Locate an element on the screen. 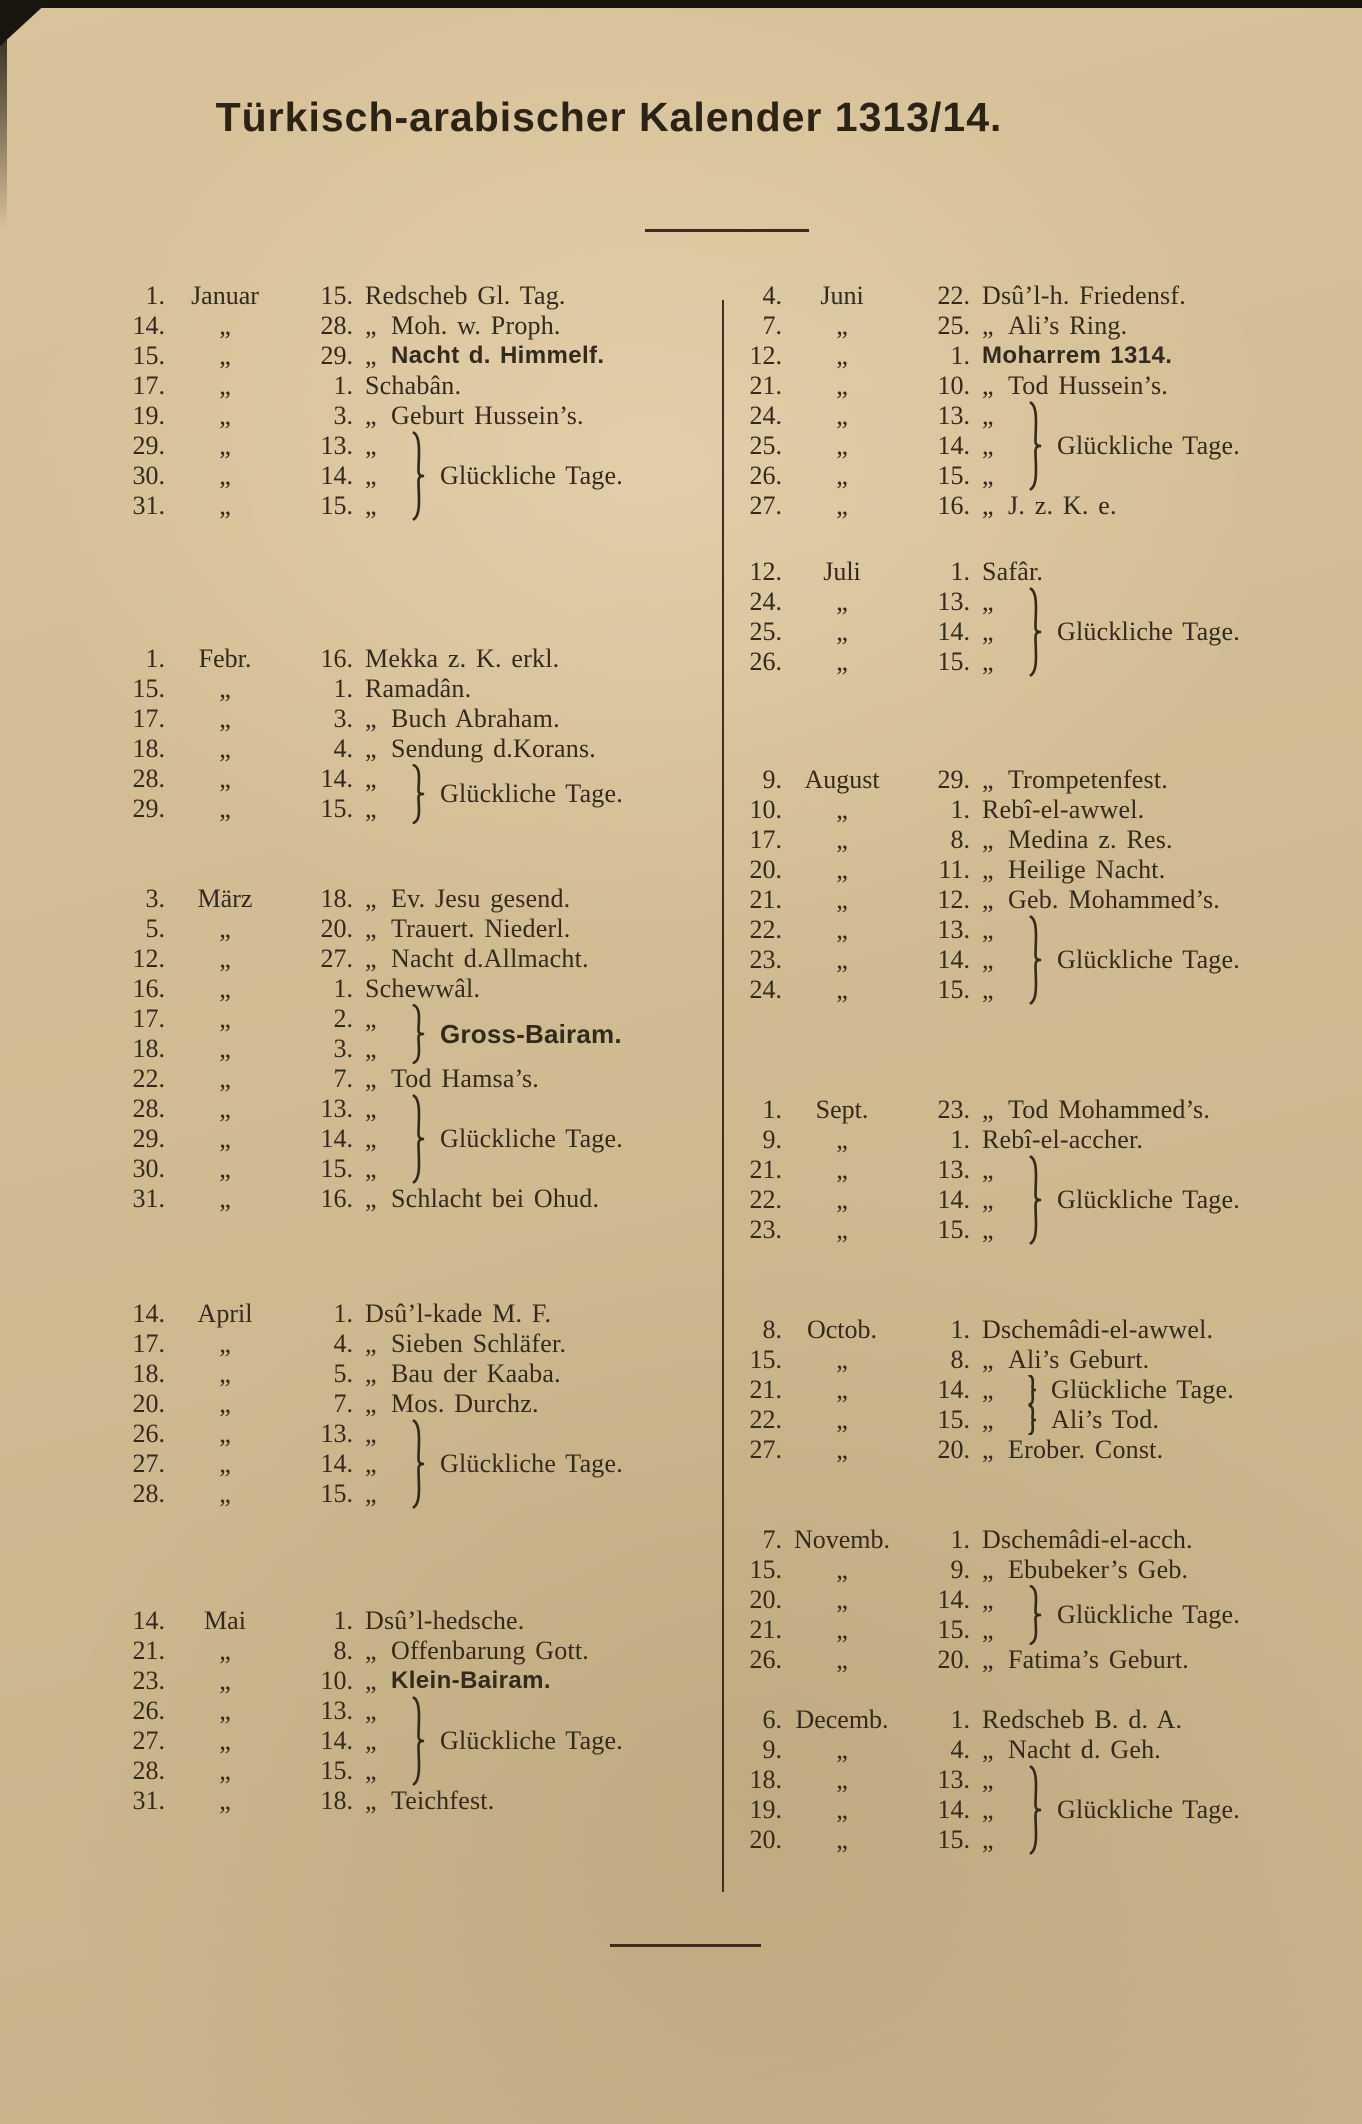 Image resolution: width=1362 pixels, height=2124 pixels. islamic-day: 29. is located at coordinates (337, 355).